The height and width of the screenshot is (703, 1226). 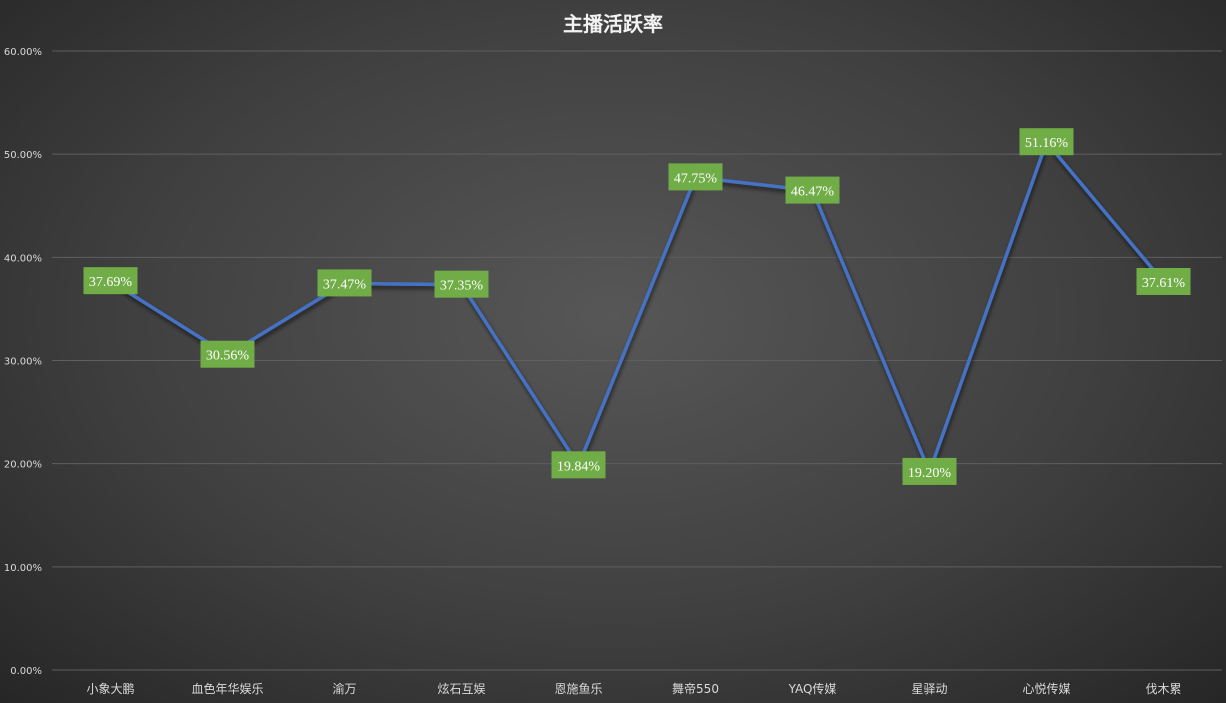 I want to click on x-tick-label: 伐木累, so click(x=1163, y=689).